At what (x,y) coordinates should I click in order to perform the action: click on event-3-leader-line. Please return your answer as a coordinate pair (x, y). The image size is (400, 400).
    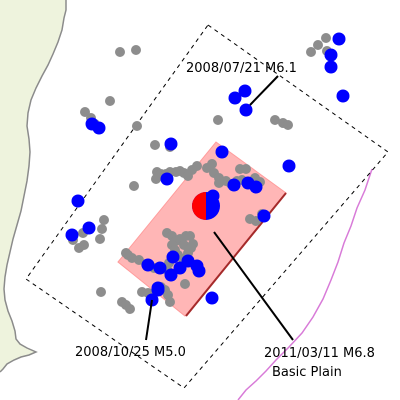
    Looking at the image, I should click on (253, 286).